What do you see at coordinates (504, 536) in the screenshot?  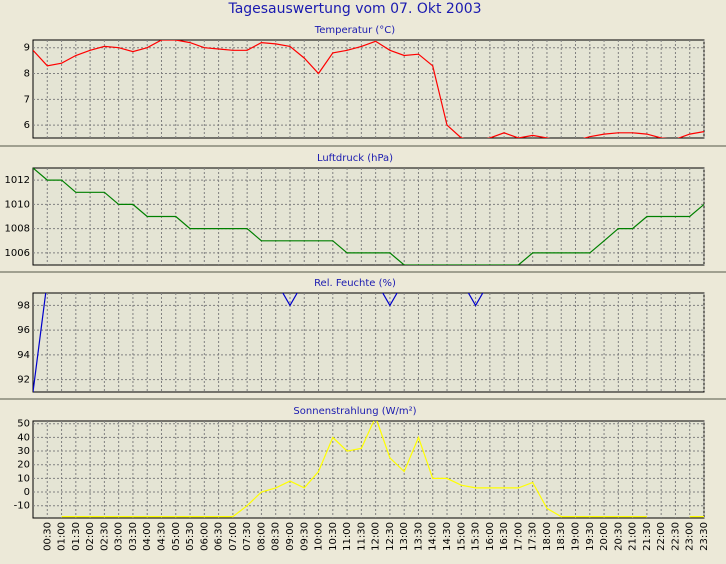 I see `x-tick-label: 16:30` at bounding box center [504, 536].